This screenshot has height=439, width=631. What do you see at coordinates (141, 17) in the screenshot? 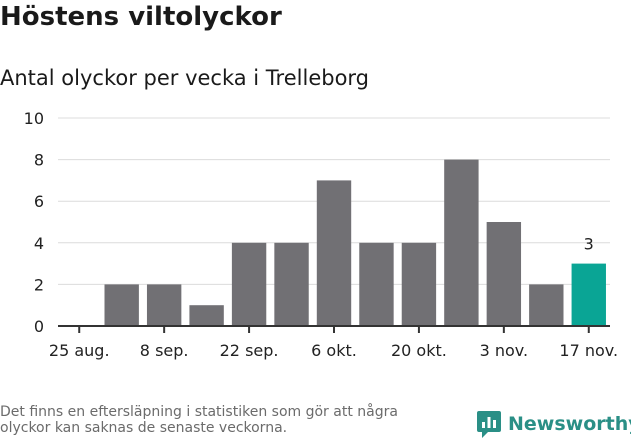
I see `chart-title: Höstens viltolyckor` at bounding box center [141, 17].